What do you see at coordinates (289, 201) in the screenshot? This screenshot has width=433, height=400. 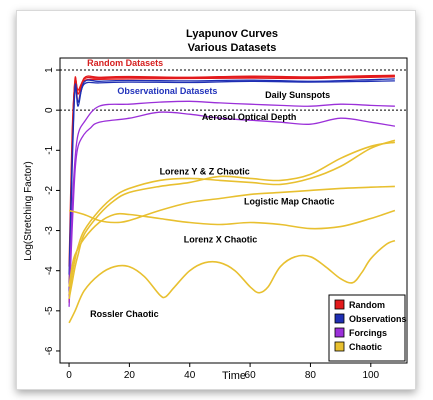 I see `annotation-logistic-map-chaotic: Logistic Map Chaotic` at bounding box center [289, 201].